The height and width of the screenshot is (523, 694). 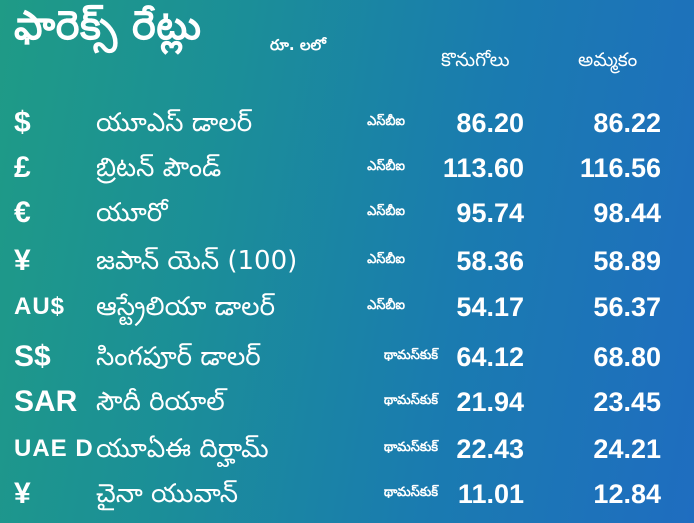 What do you see at coordinates (490, 212) in the screenshot?
I see `buy-rate: 95.74` at bounding box center [490, 212].